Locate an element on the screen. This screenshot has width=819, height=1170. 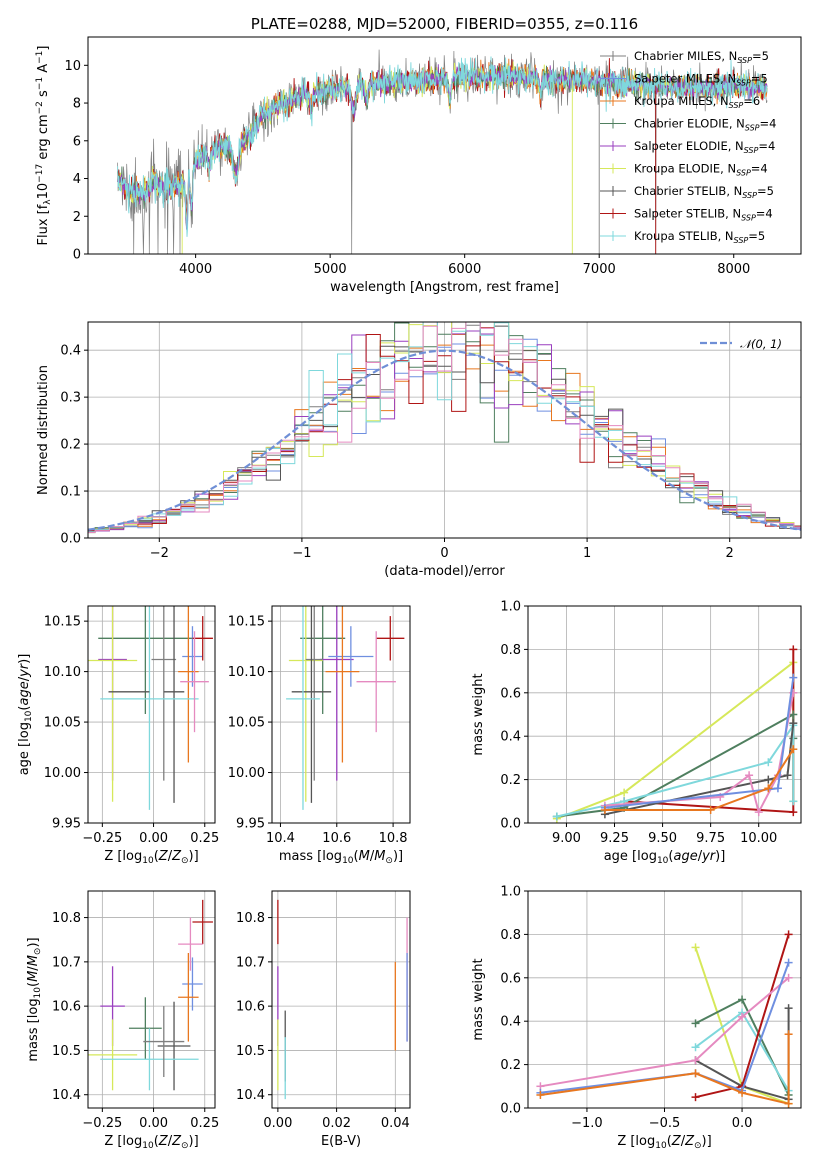
y-tick-label: 0.6 is located at coordinates (510, 978).